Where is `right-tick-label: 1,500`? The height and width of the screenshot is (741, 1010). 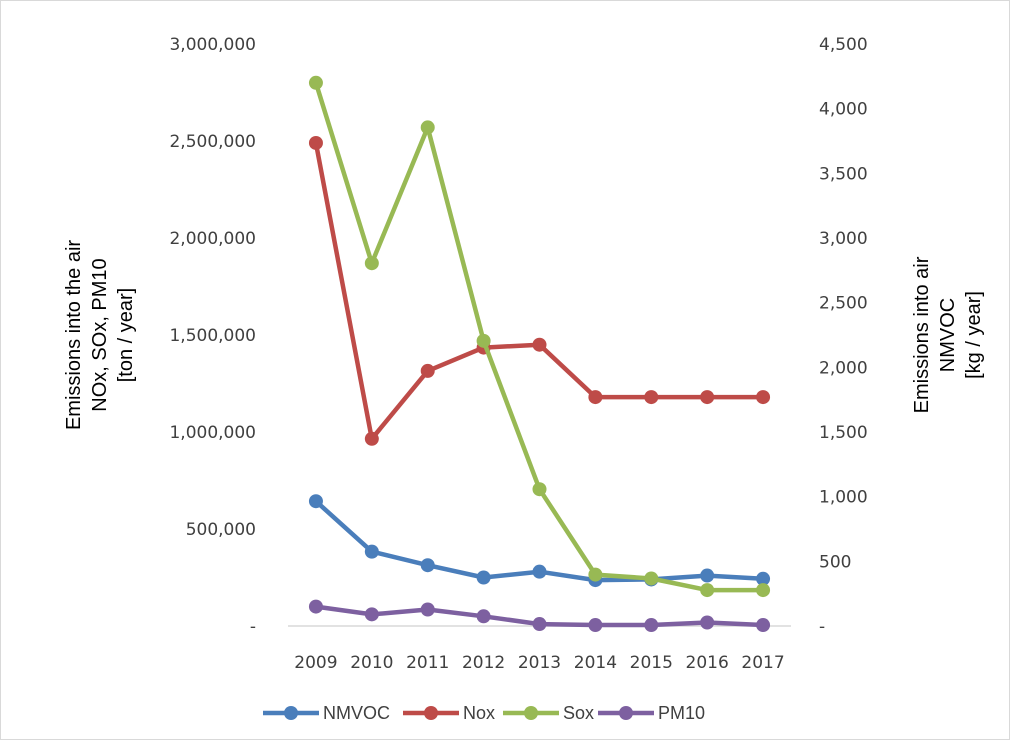
right-tick-label: 1,500 is located at coordinates (843, 433).